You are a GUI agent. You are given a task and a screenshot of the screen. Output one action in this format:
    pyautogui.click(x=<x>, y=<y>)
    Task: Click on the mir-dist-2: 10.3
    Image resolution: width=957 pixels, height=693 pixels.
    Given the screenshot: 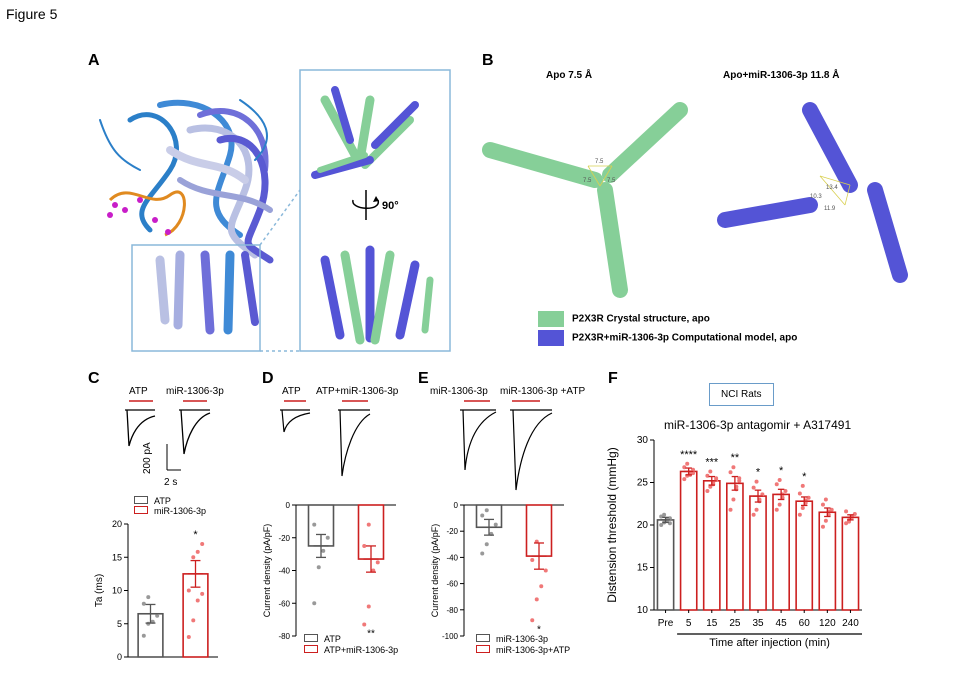 What is the action you would take?
    pyautogui.click(x=816, y=197)
    